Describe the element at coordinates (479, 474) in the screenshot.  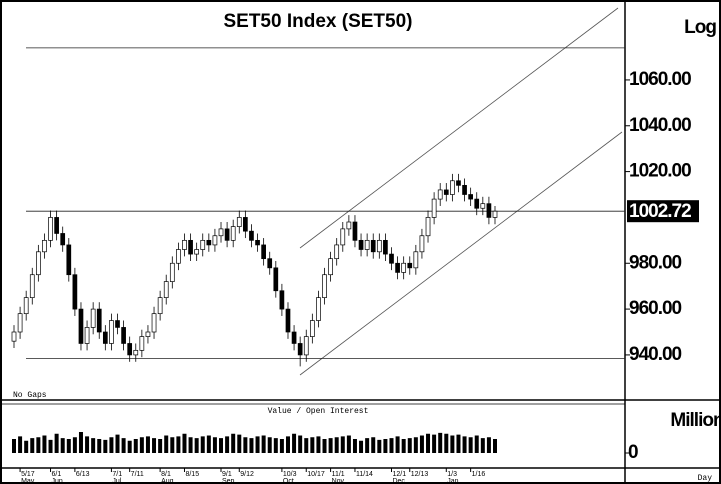
I see `x-tick-label: 1/16` at that location.